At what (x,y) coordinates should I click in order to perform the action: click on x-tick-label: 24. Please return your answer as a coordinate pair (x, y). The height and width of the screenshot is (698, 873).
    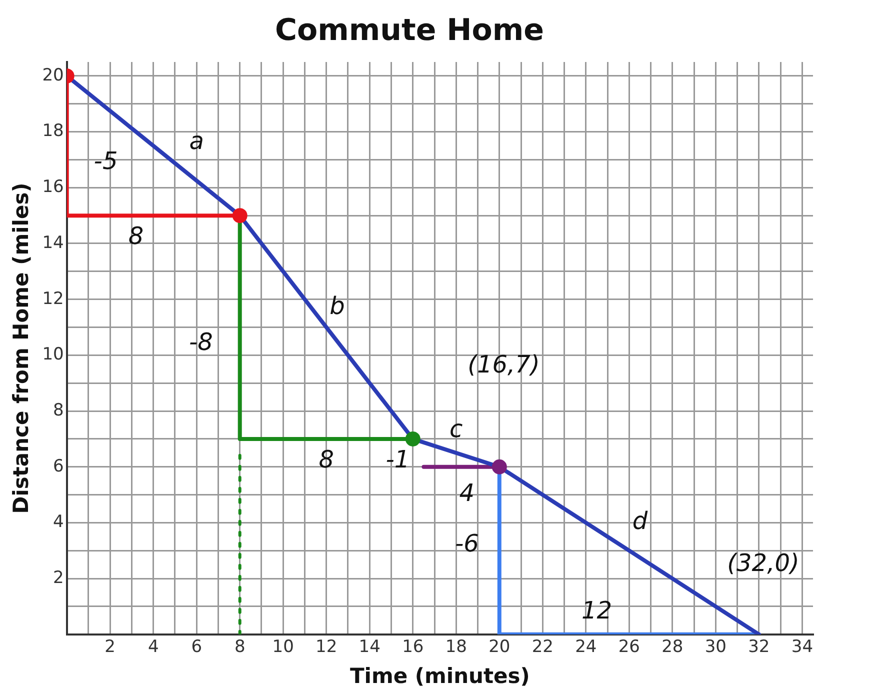
    Looking at the image, I should click on (586, 647).